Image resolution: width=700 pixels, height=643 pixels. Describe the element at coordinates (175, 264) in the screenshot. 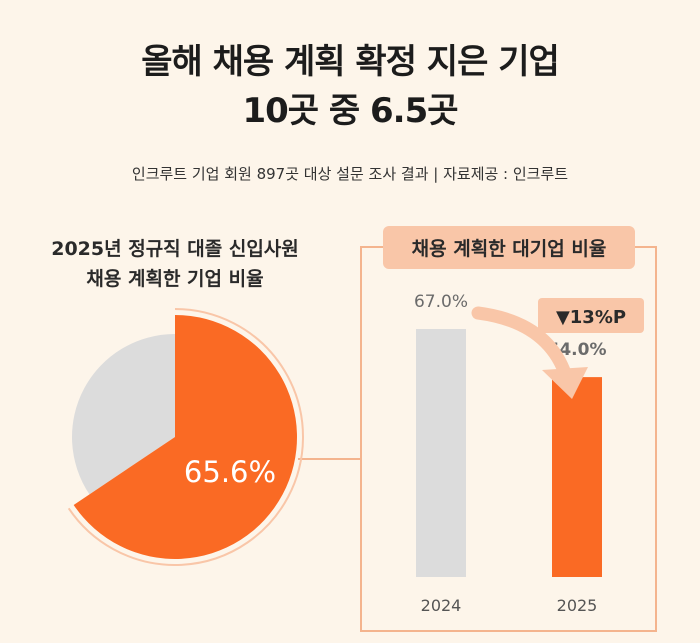

I see `pie-chart-title: 2025년 정규직 대졸 신입사원 채용 계획한 기업 비율` at that location.